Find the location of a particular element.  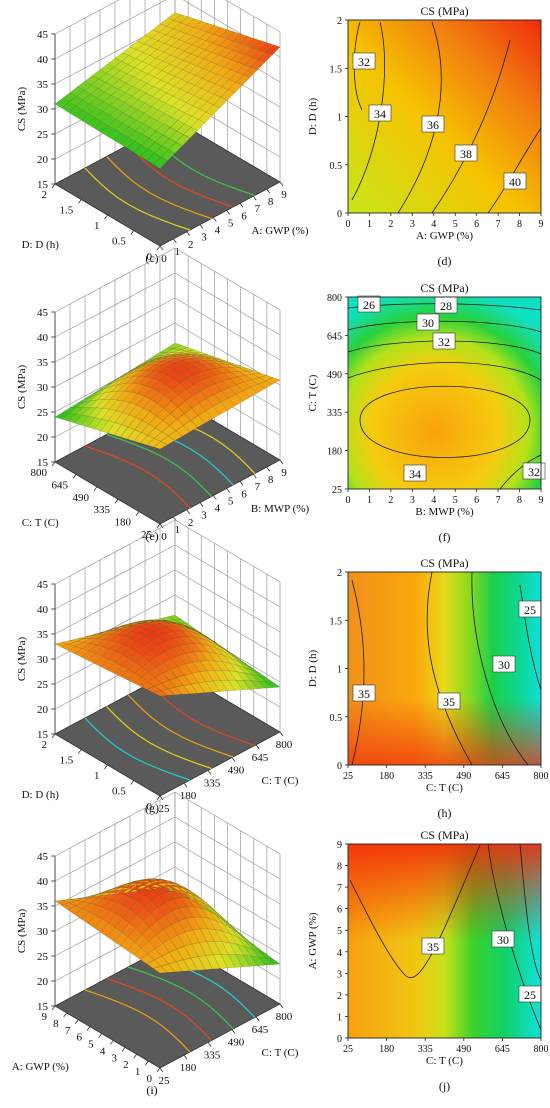

x-tick-label: 25 is located at coordinates (165, 1081).